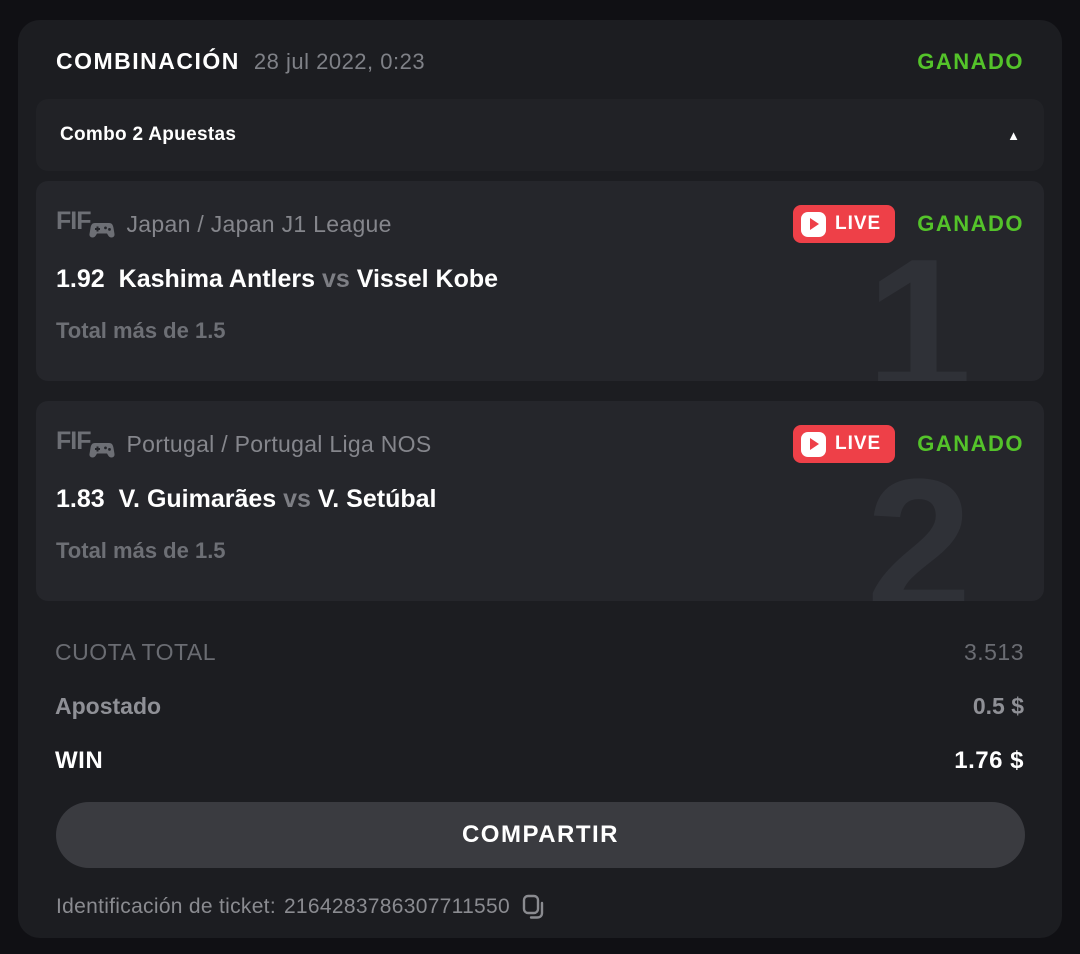 This screenshot has height=954, width=1080. I want to click on combo-accordion-header: Combo 2 Apuestas ▲, so click(540, 135).